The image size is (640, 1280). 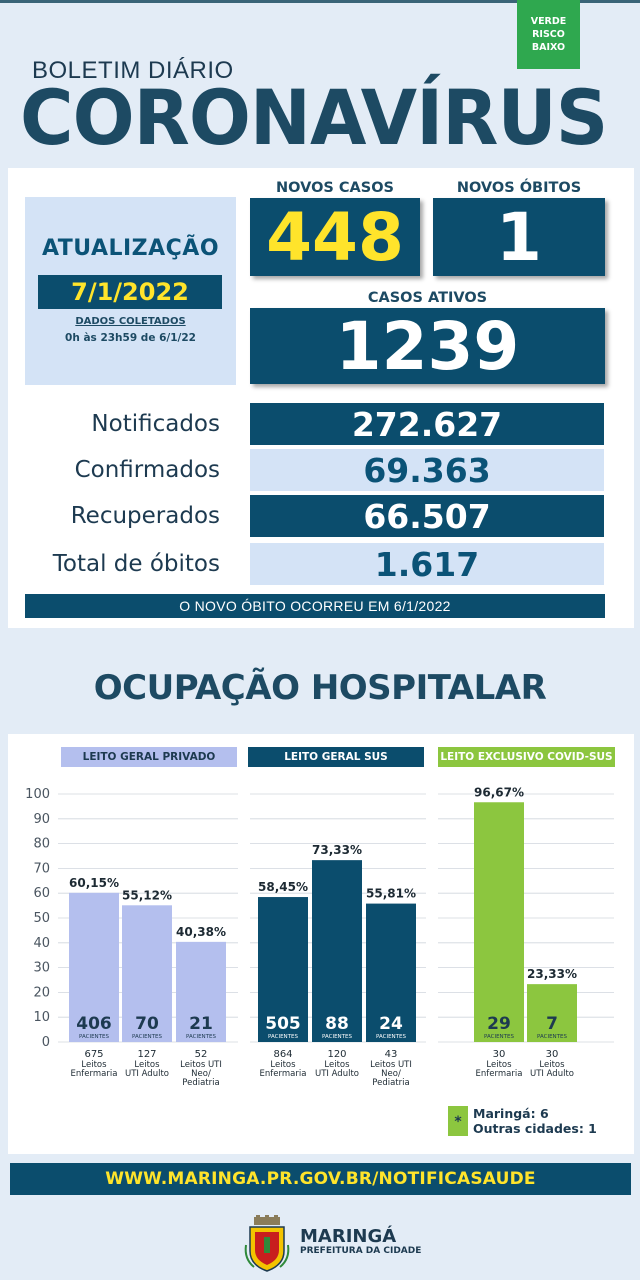 I want to click on top-border, so click(x=320, y=1).